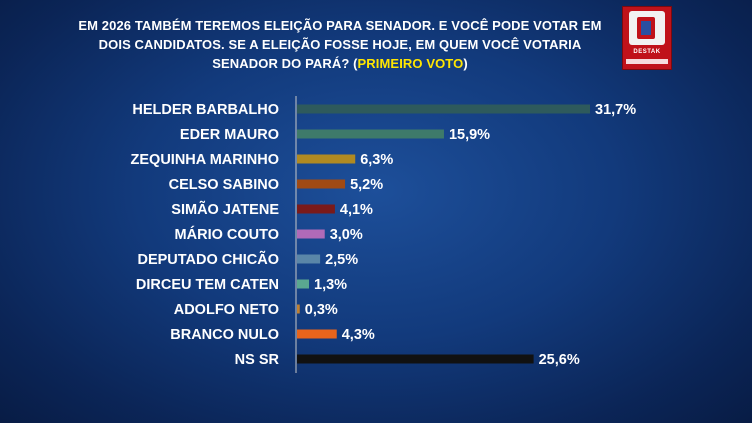 The height and width of the screenshot is (423, 752). What do you see at coordinates (559, 360) in the screenshot?
I see `value-label: 25,6%` at bounding box center [559, 360].